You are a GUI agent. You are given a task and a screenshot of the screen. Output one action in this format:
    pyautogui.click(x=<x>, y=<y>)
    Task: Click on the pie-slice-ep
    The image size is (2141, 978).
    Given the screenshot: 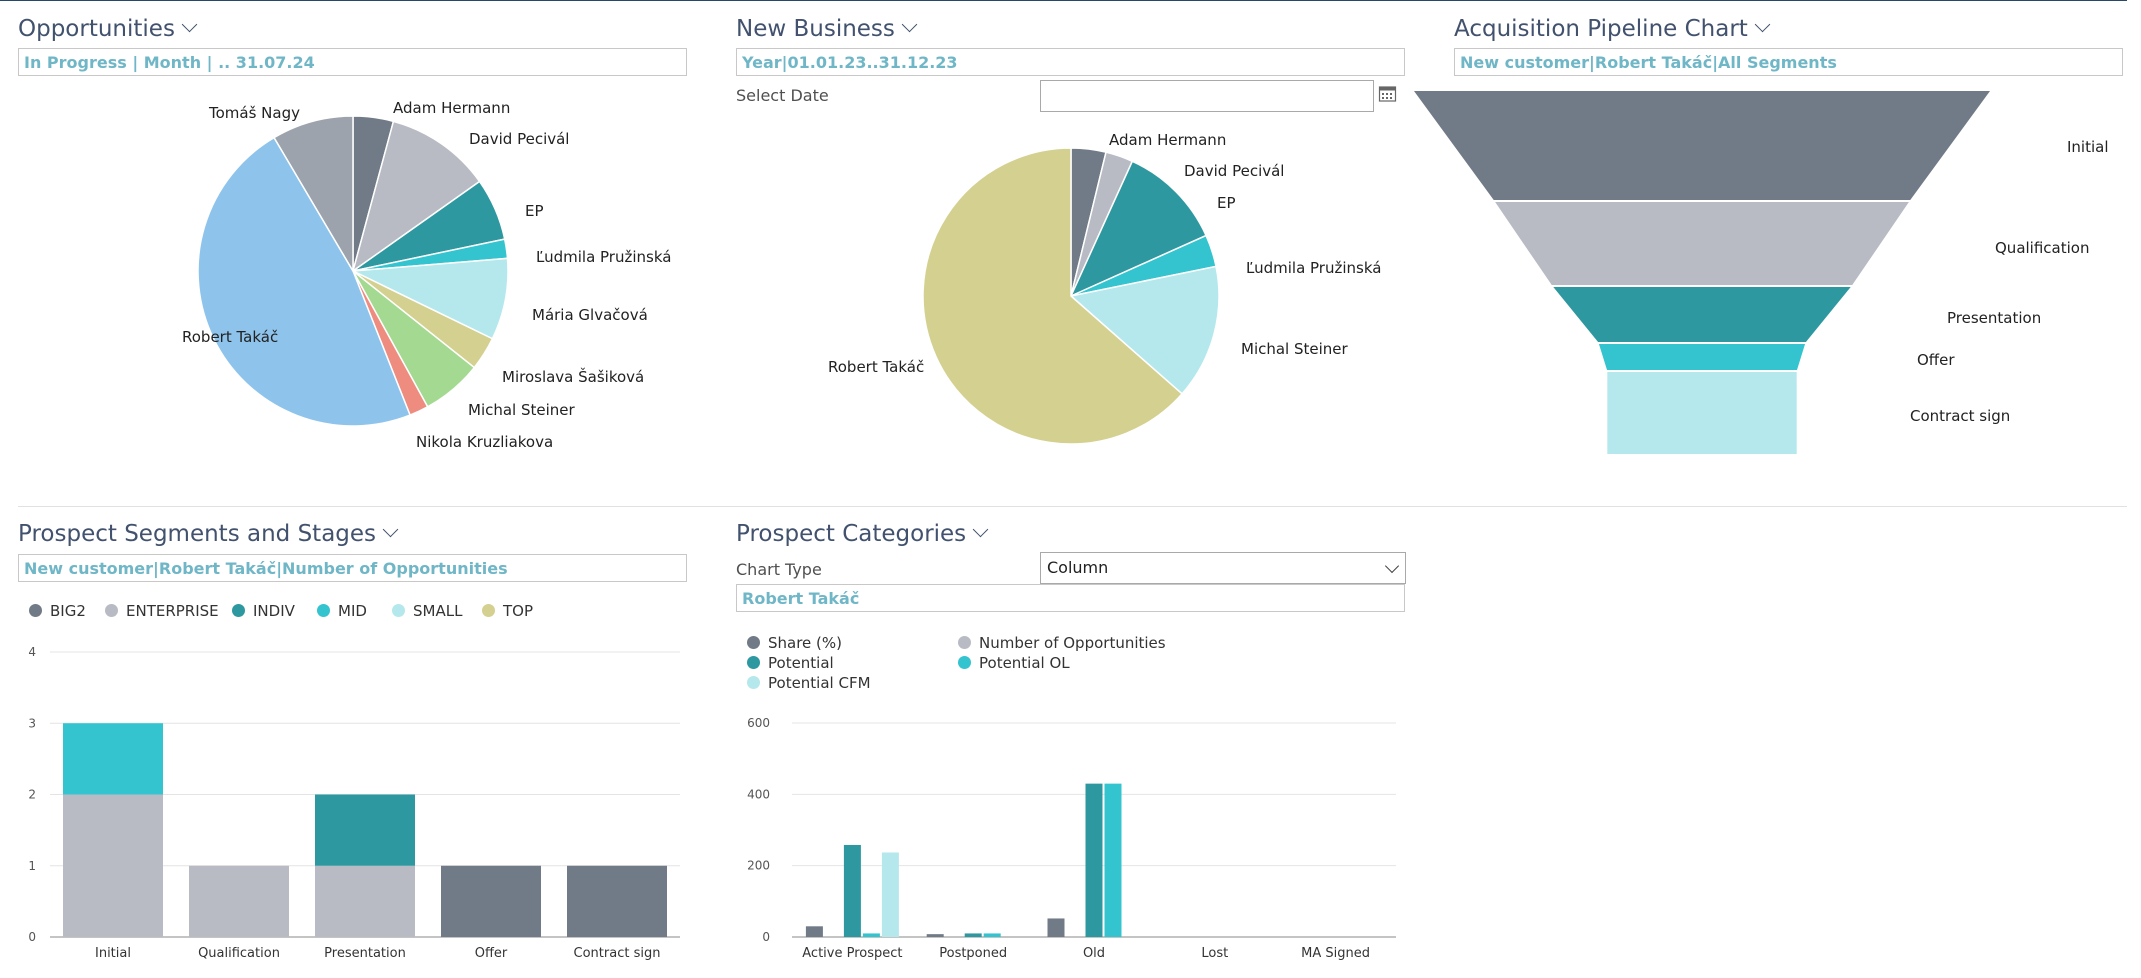 What is the action you would take?
    pyautogui.click(x=1138, y=229)
    